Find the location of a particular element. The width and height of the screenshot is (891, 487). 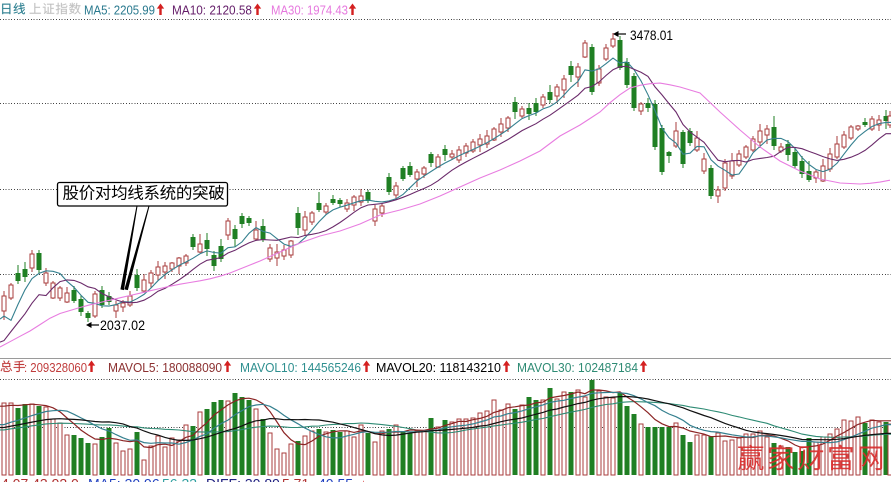

svg-text: MA5: 2205.99 is located at coordinates (119, 10).